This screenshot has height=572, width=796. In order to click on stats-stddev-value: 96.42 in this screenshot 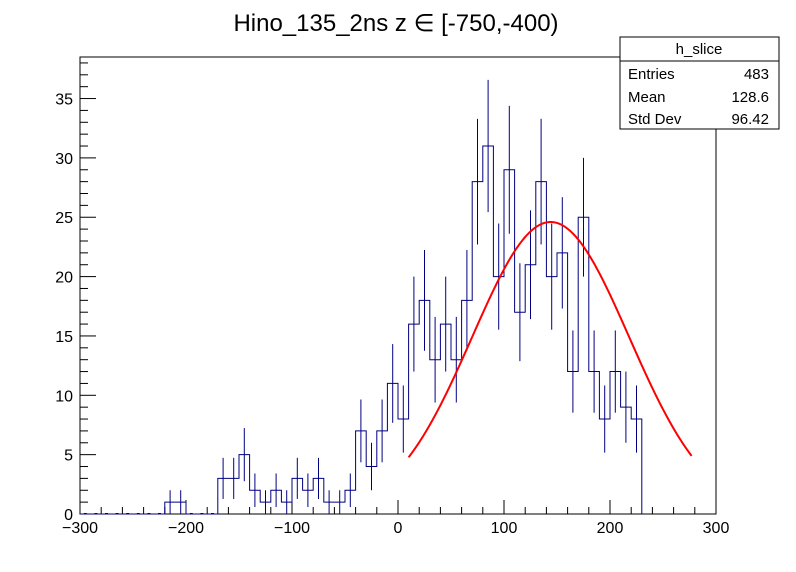, I will do `click(750, 119)`.